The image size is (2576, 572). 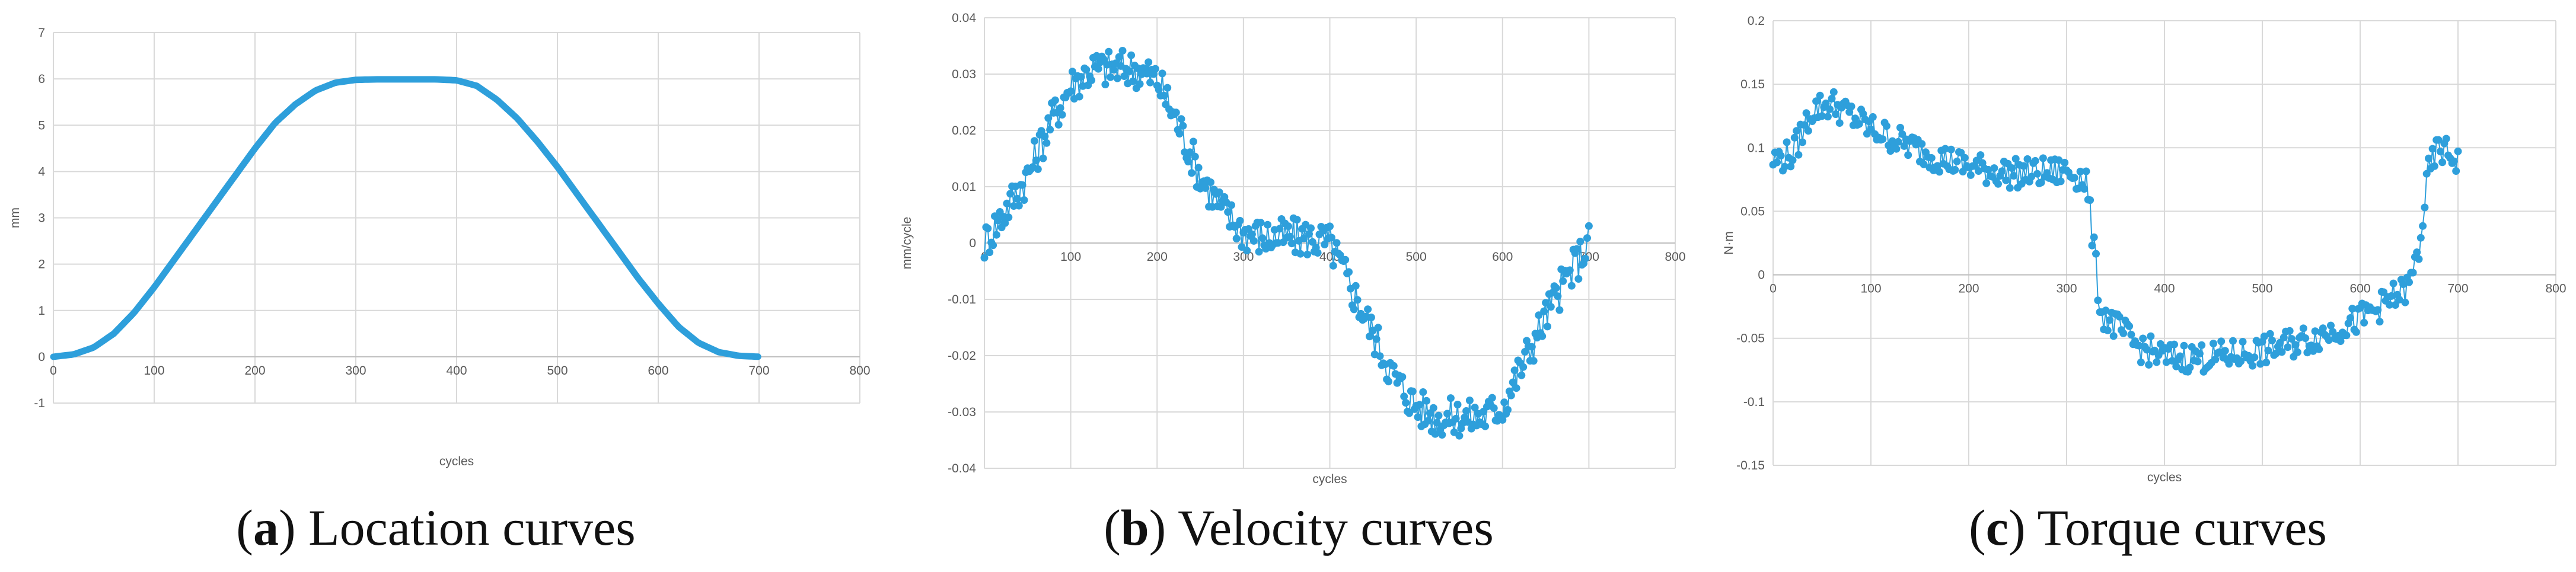 I want to click on x-tick-label: 100, so click(x=154, y=371).